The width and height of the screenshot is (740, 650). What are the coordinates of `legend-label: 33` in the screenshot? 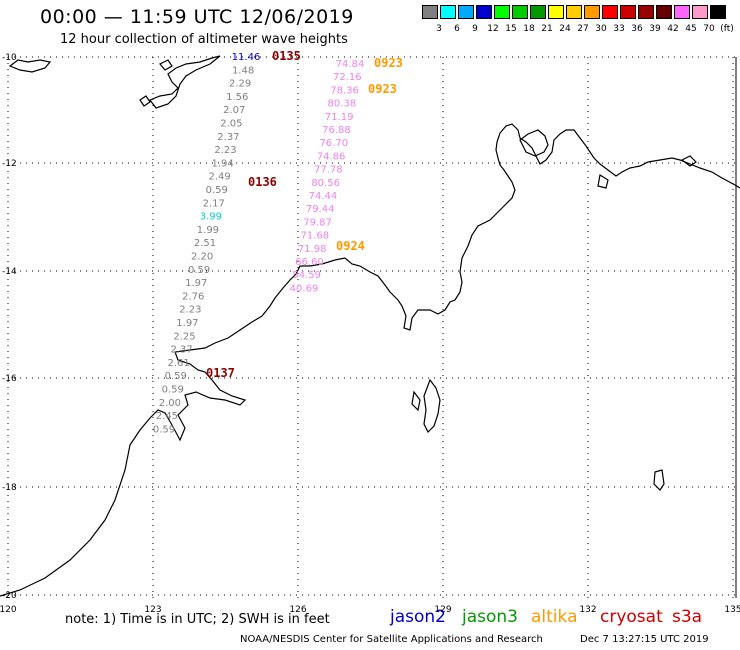 It's located at (619, 29).